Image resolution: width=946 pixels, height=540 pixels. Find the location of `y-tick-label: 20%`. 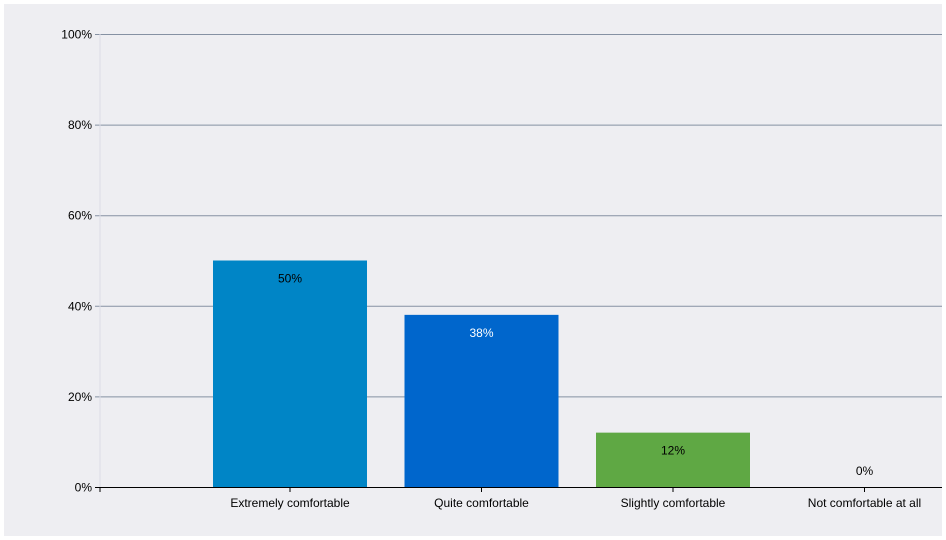

y-tick-label: 20% is located at coordinates (80, 397).